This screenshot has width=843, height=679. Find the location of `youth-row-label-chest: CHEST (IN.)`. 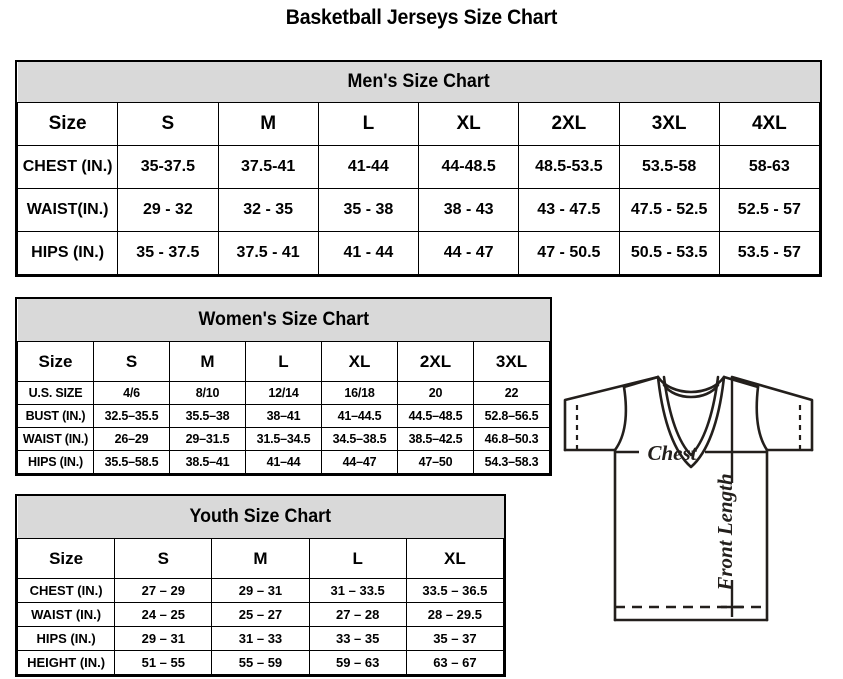

youth-row-label-chest: CHEST (IN.) is located at coordinates (66, 590).